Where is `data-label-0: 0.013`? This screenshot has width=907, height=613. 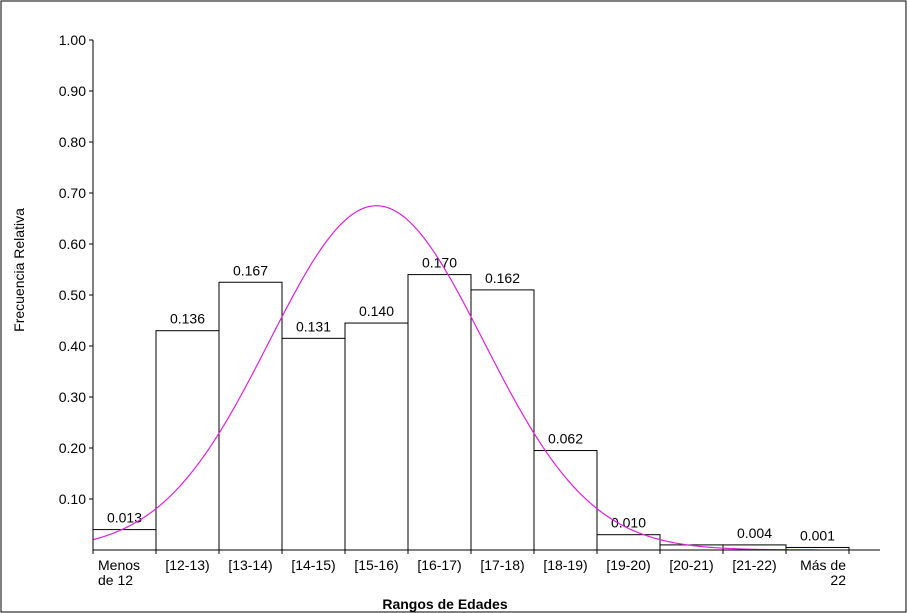
data-label-0: 0.013 is located at coordinates (124, 518).